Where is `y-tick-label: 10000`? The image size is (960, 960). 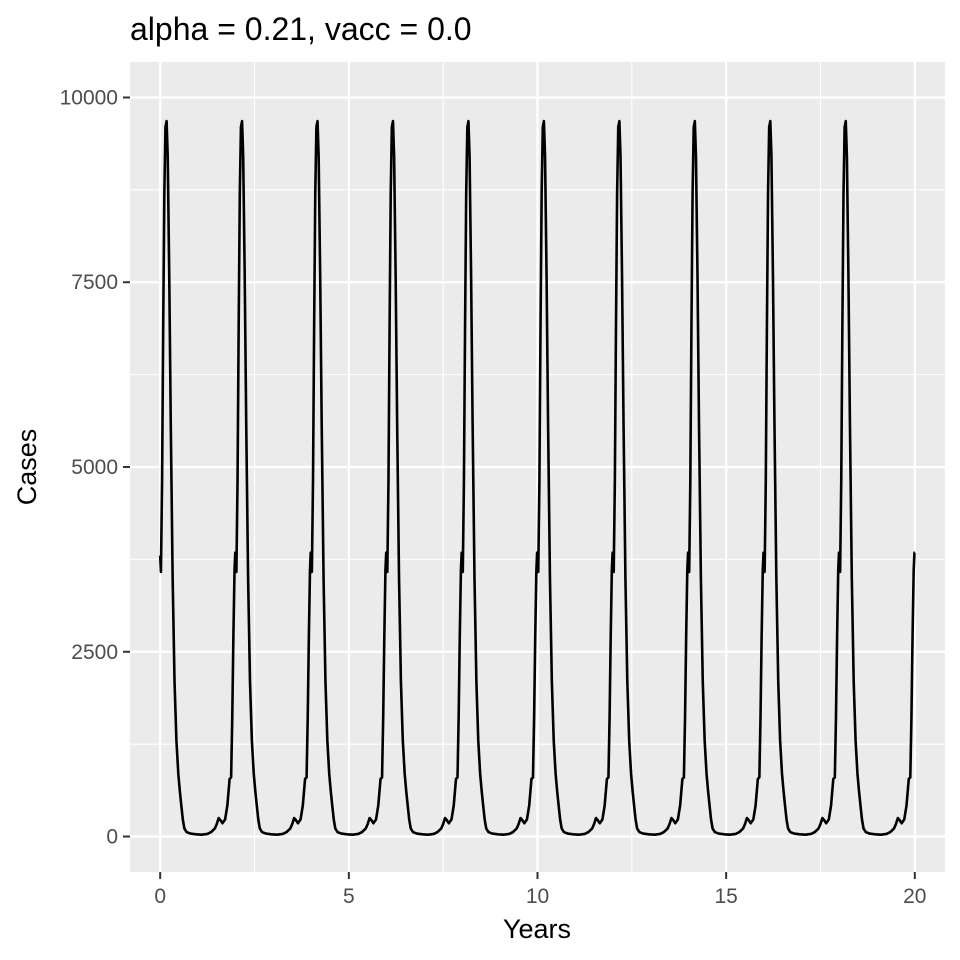 y-tick-label: 10000 is located at coordinates (89, 97).